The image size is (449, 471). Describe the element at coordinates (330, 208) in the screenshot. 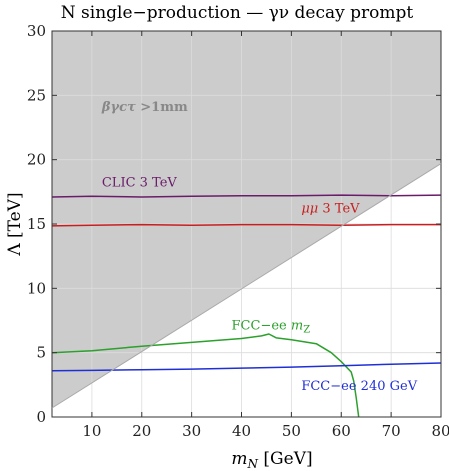

I see `series-label-1: μμ 3 TeV` at that location.